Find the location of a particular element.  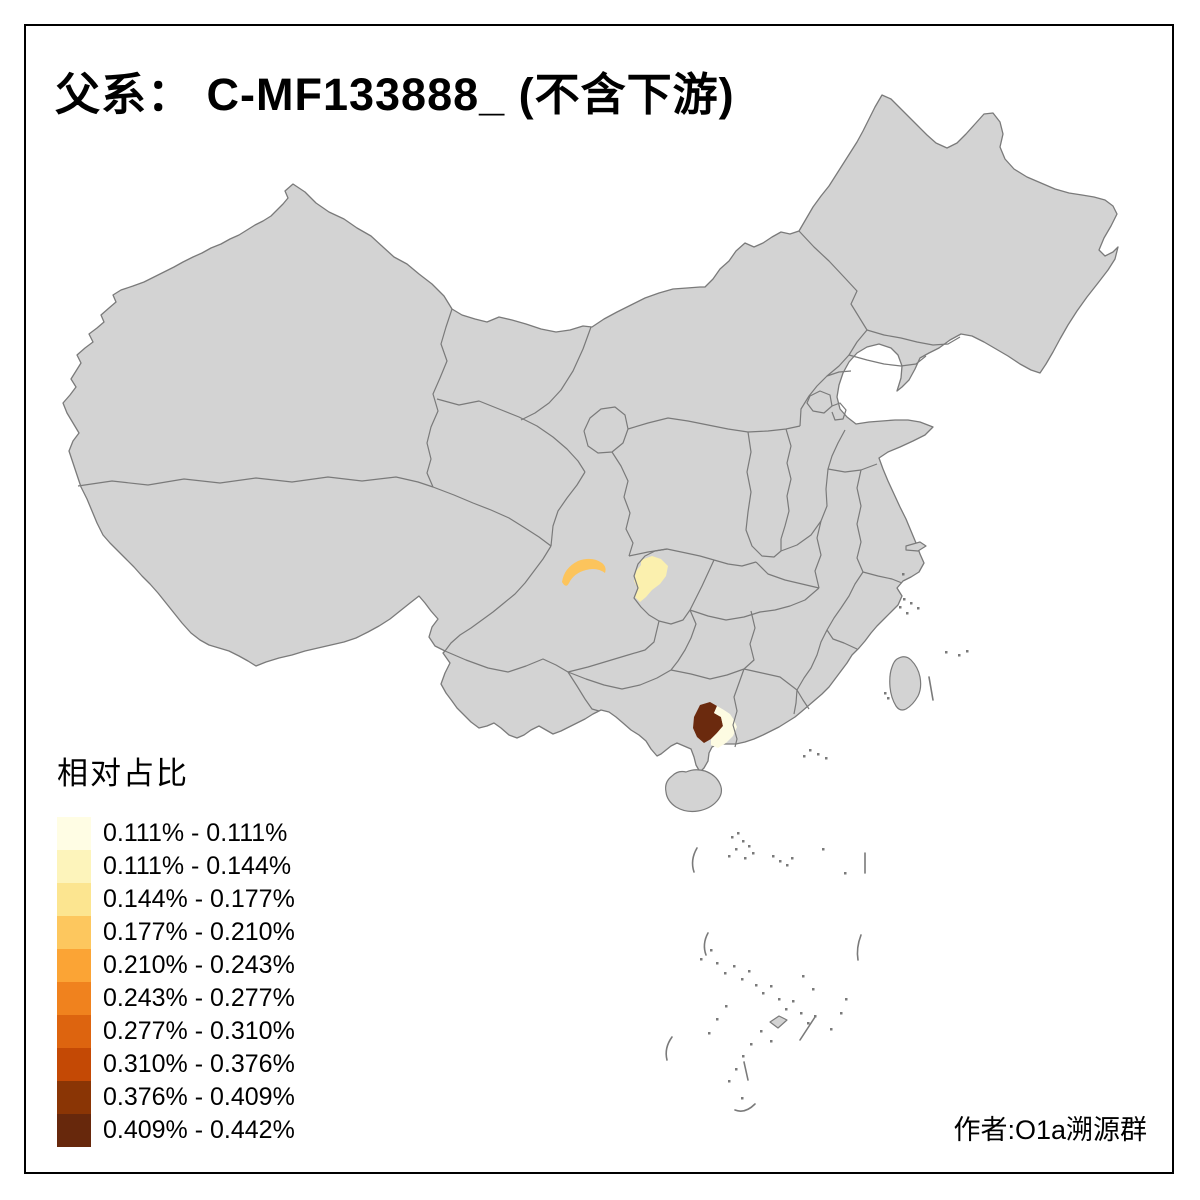

legend-label: 0.111% - 0.111% is located at coordinates (195, 833).